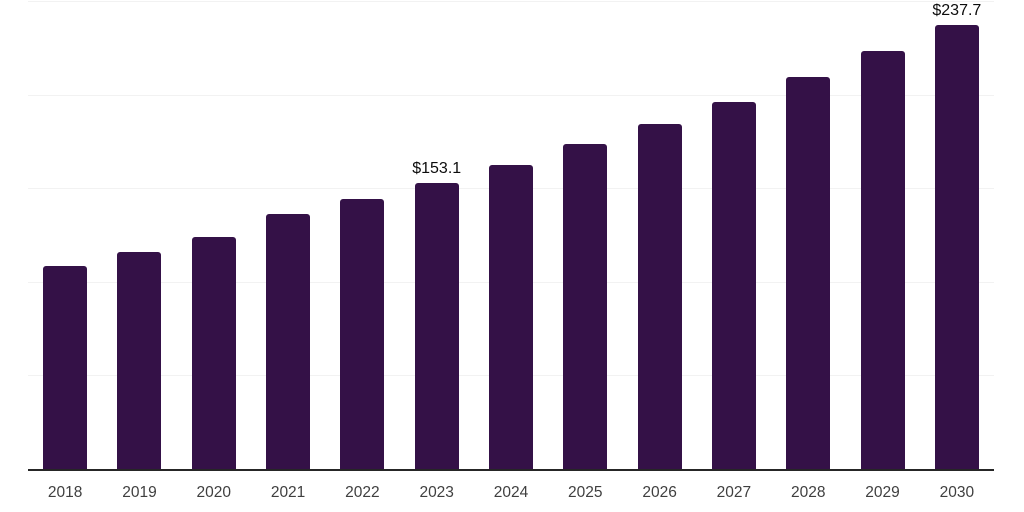 The height and width of the screenshot is (512, 1024). What do you see at coordinates (808, 492) in the screenshot?
I see `x-tick-2028: 2028` at bounding box center [808, 492].